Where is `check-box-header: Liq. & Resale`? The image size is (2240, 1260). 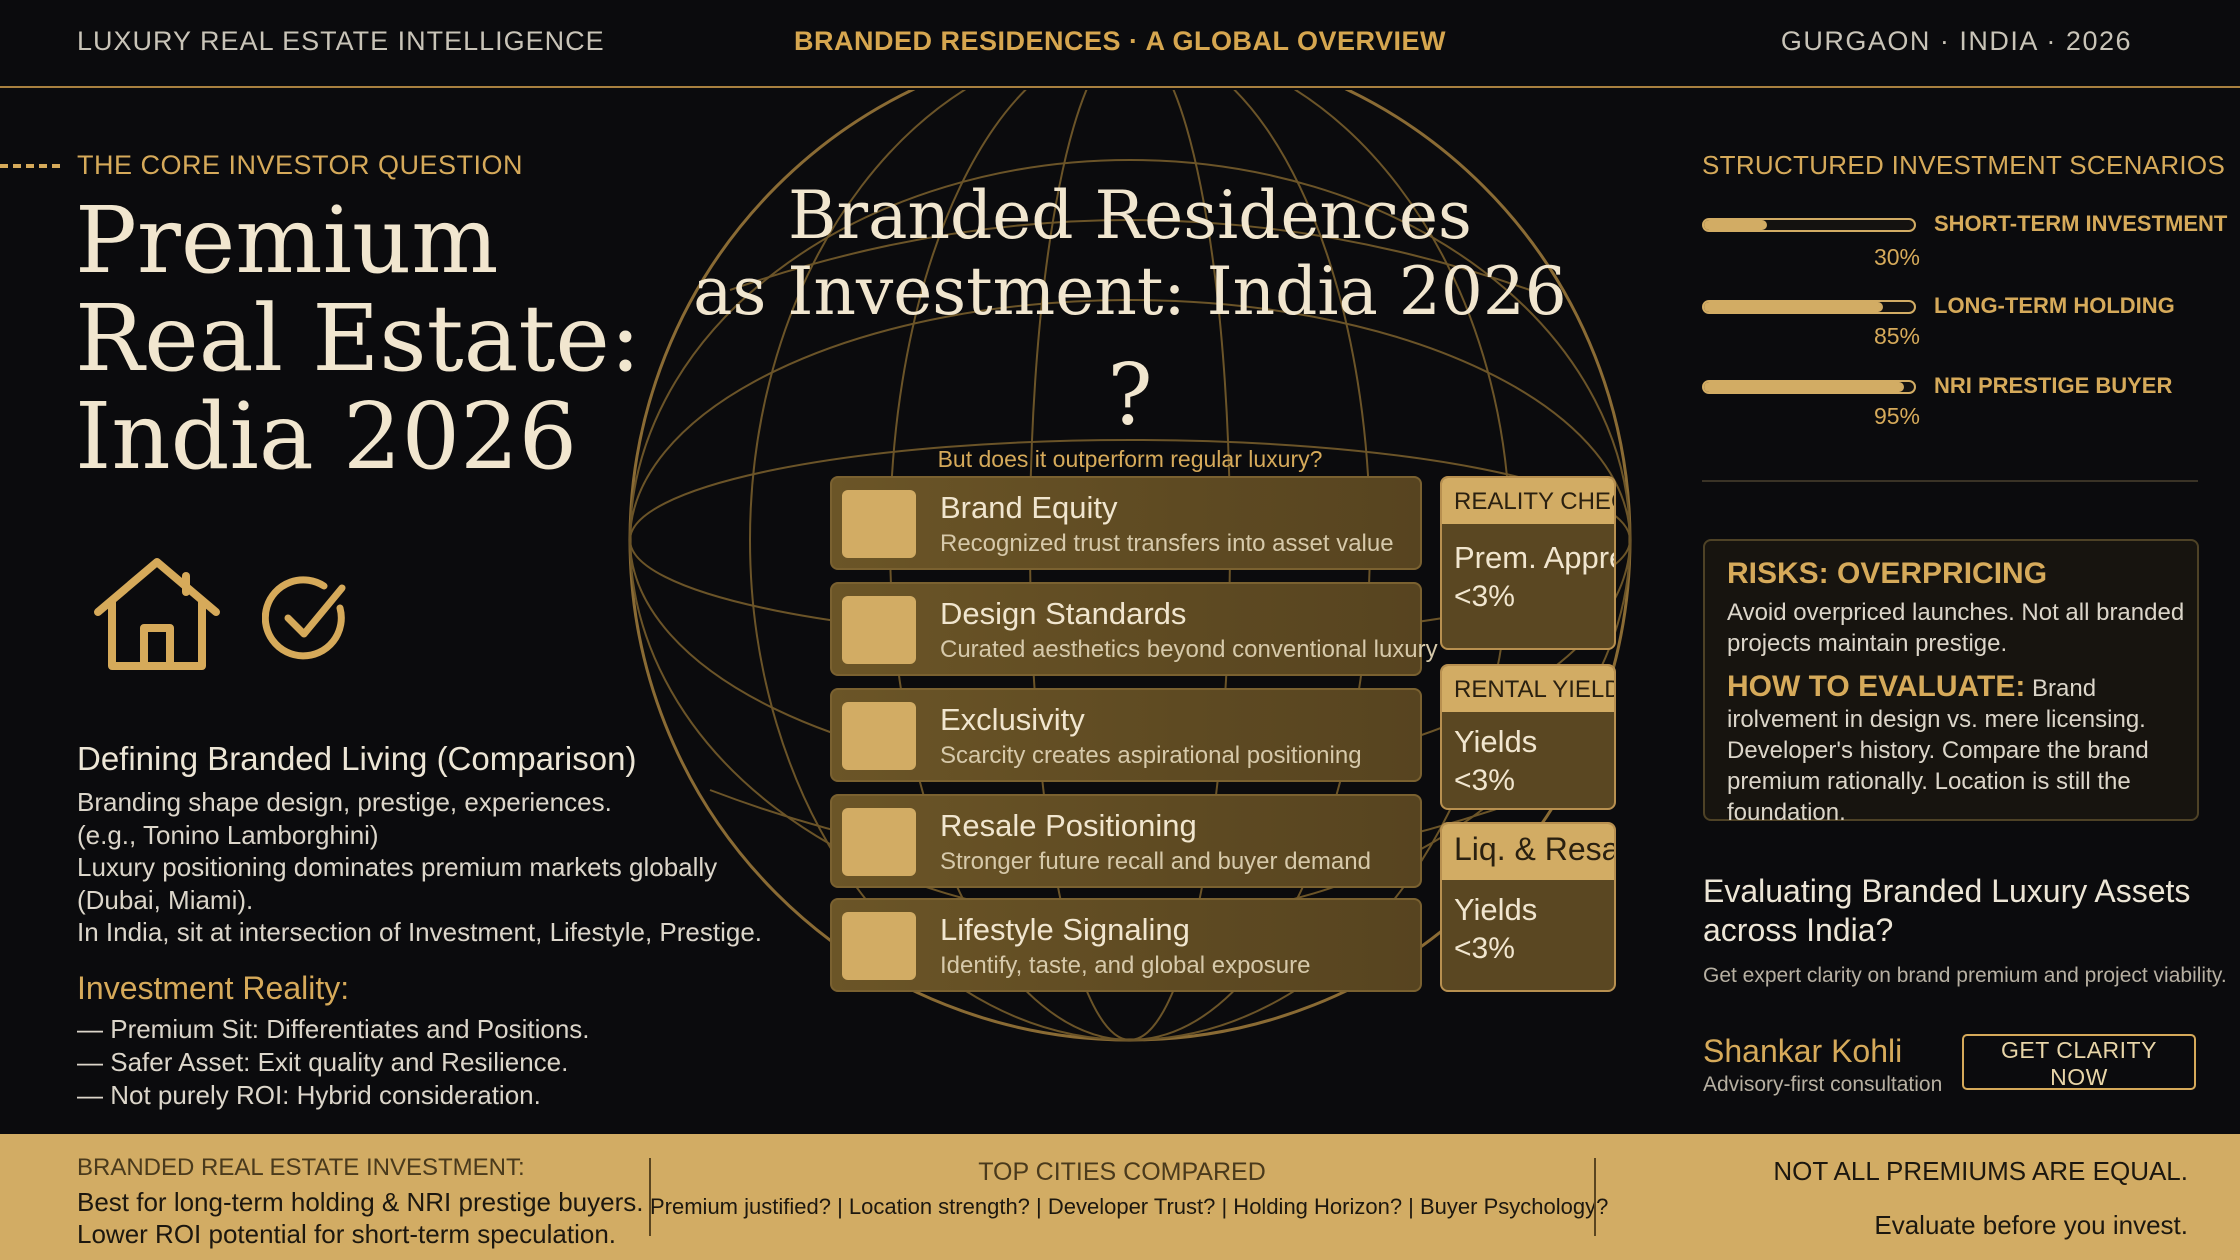
check-box-header: Liq. & Resale is located at coordinates (1528, 852).